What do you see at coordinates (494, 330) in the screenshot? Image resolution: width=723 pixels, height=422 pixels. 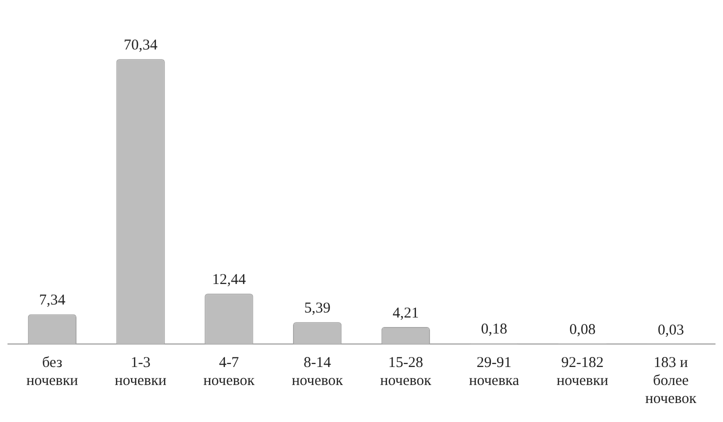 I see `data-label: 0,18` at bounding box center [494, 330].